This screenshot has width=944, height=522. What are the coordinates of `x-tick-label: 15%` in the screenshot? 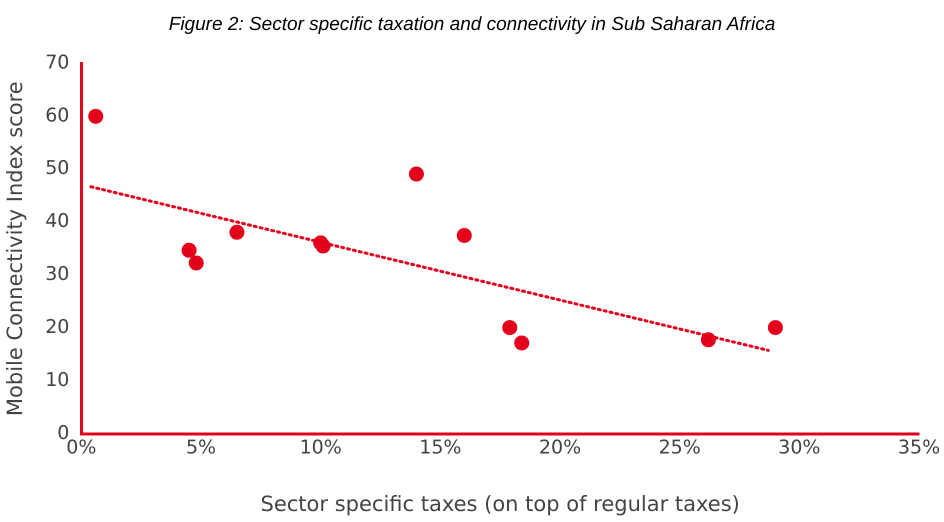 It's located at (440, 447).